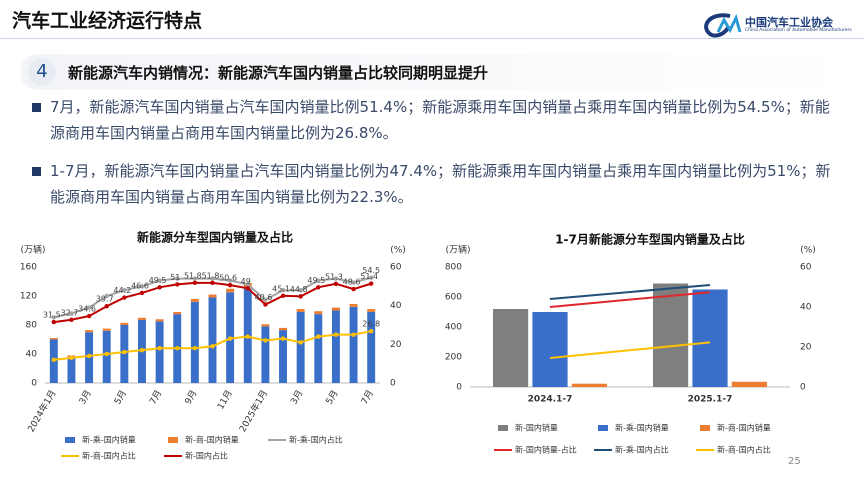 The height and width of the screenshot is (486, 864). Describe the element at coordinates (806, 308) in the screenshot. I see `y2-tick-label: 40` at that location.